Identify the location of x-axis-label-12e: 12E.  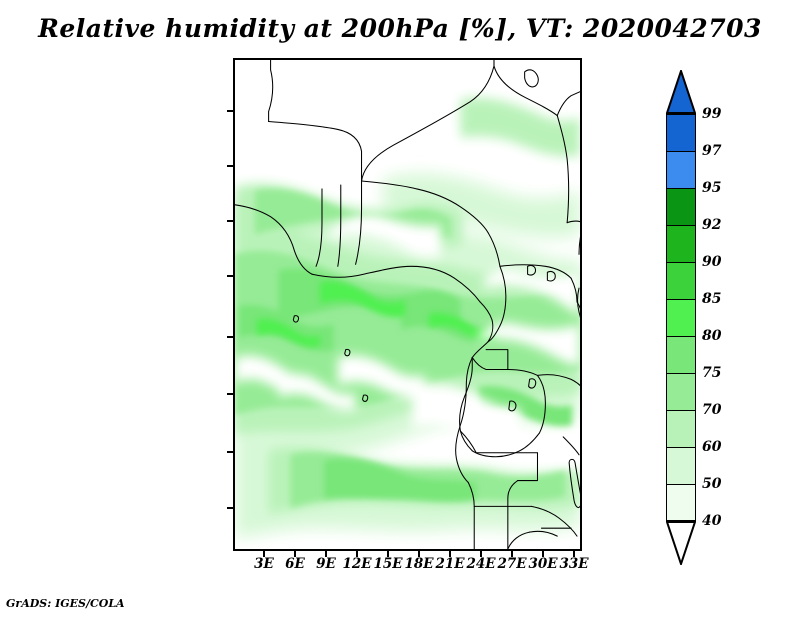
(357, 564).